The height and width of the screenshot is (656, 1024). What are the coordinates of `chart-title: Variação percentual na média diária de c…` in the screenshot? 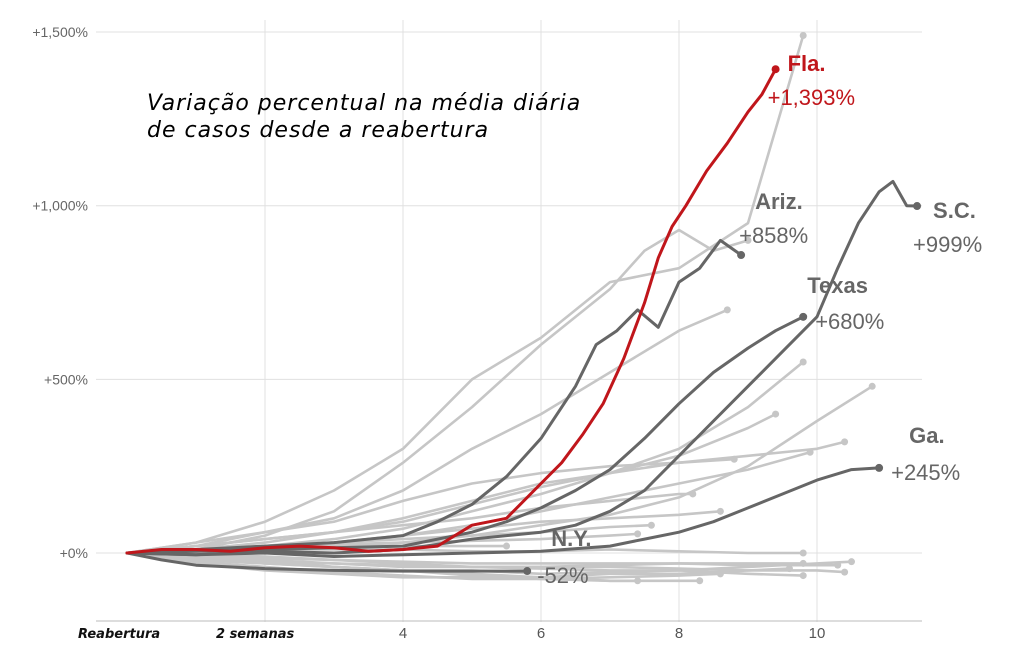 It's located at (364, 117).